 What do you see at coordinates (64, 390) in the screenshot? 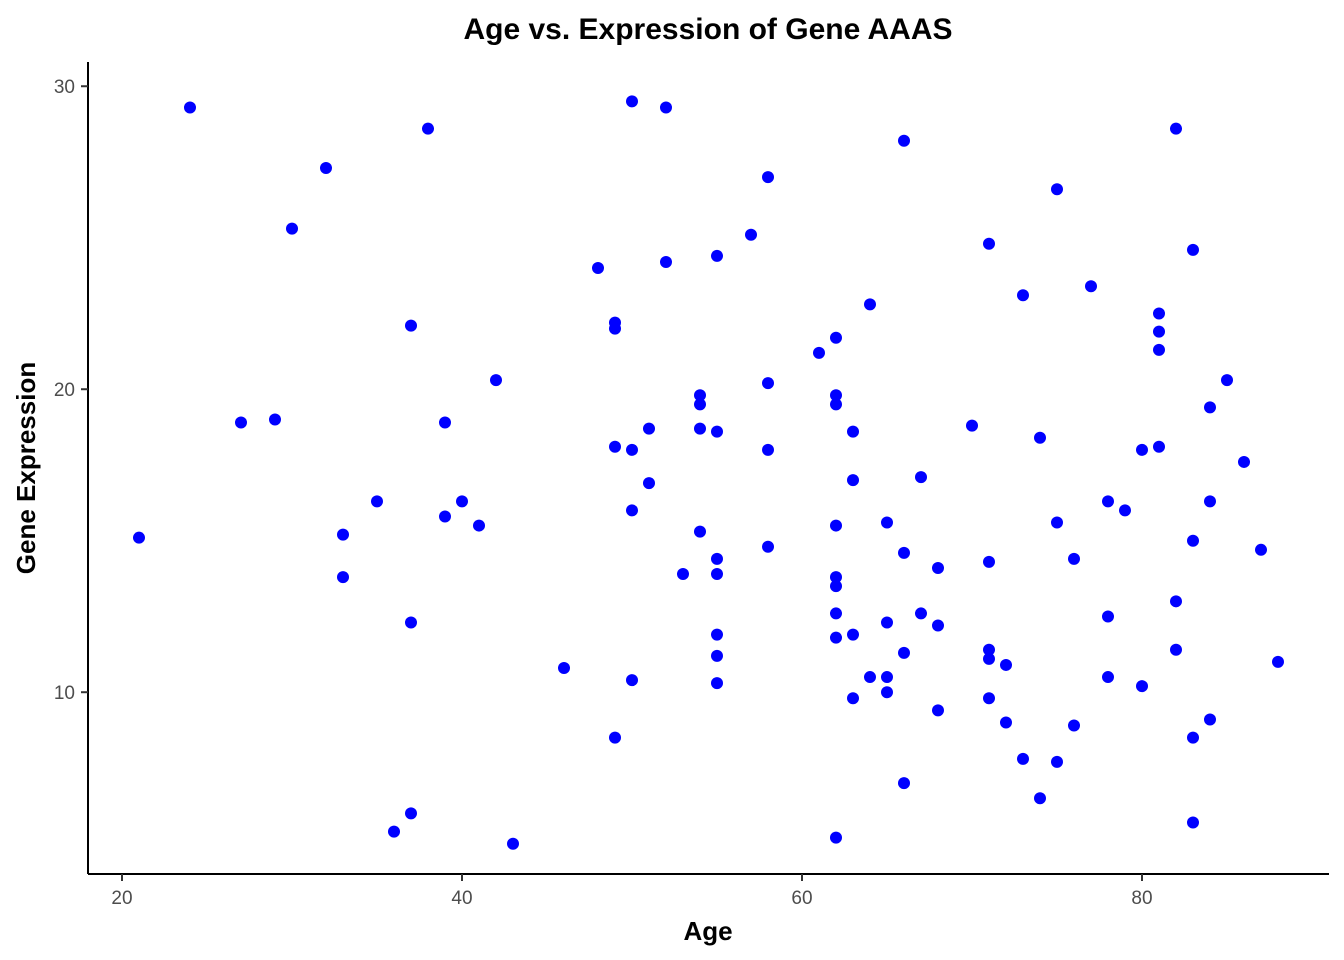
I see `y-tick-label: 20` at bounding box center [64, 390].